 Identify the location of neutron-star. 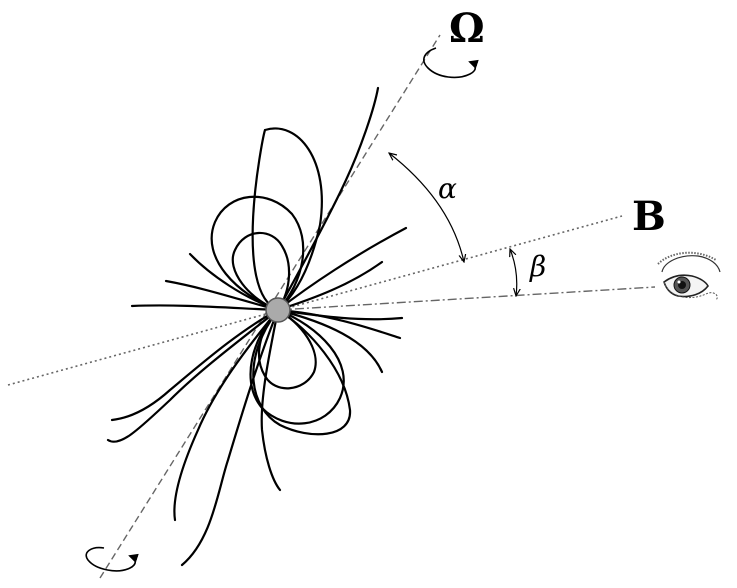
(278, 310).